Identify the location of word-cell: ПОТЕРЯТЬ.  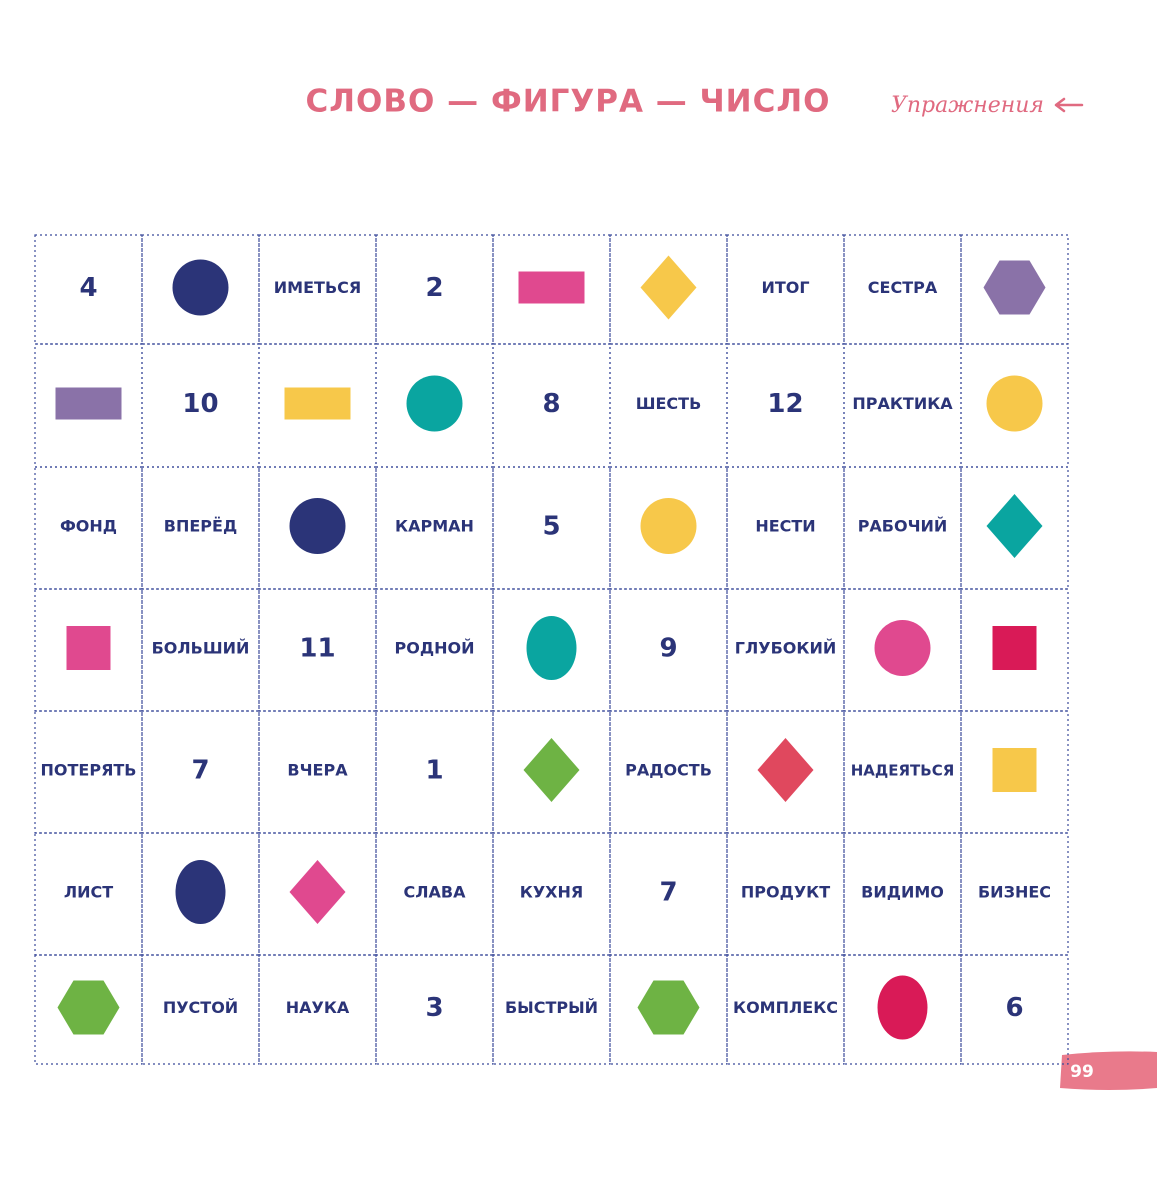
(89, 770).